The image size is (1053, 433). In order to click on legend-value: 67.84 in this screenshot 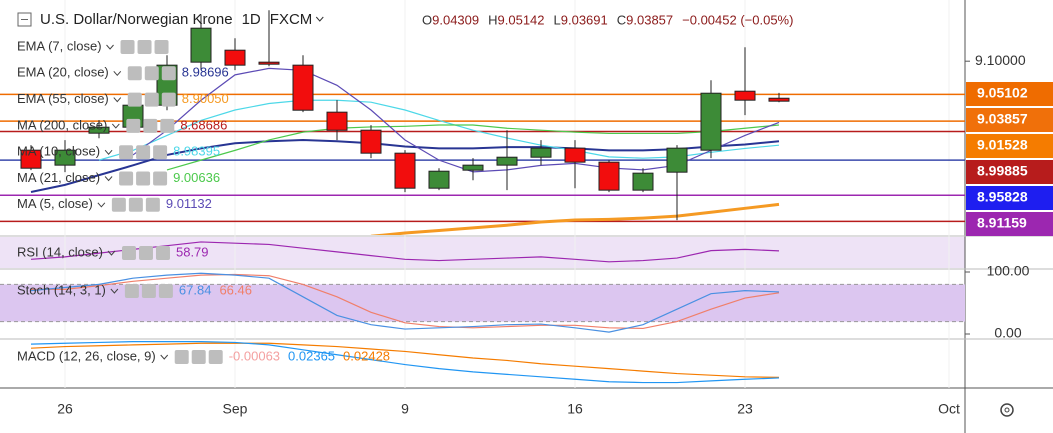, I will do `click(195, 289)`.